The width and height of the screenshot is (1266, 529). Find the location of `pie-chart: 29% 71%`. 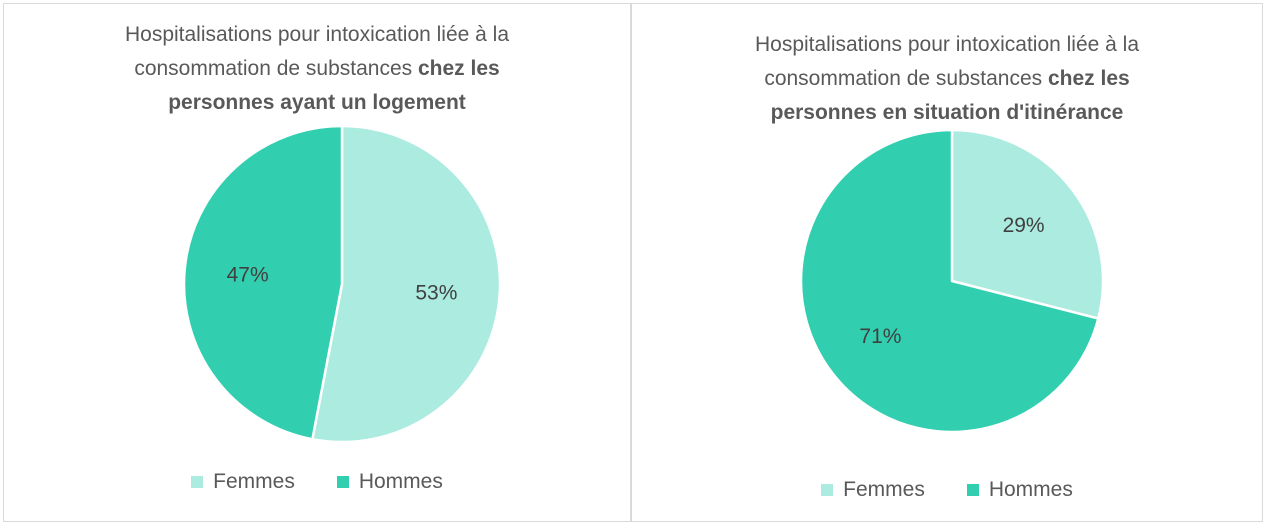

pie-chart: 29% 71% is located at coordinates (952, 281).